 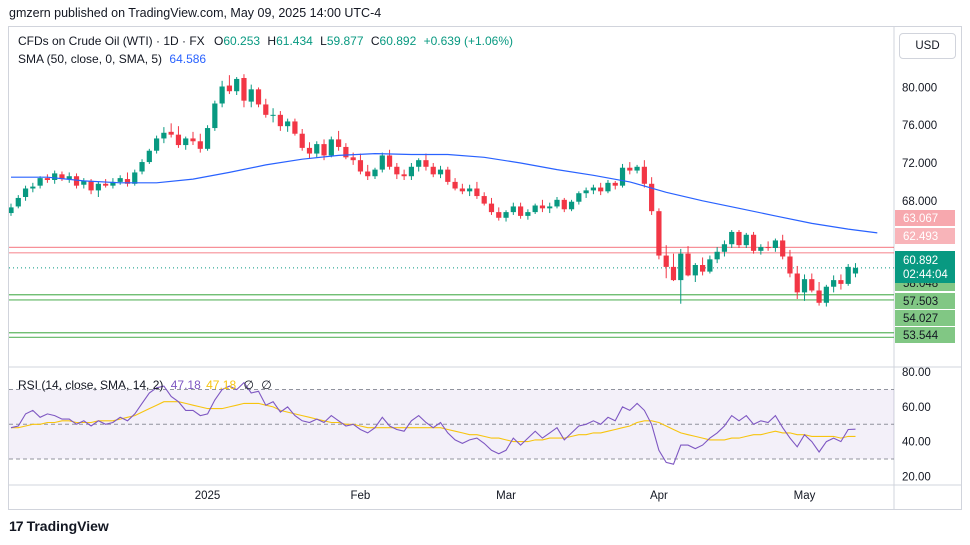 I want to click on rsi-ma-value: 47.18, so click(x=221, y=385).